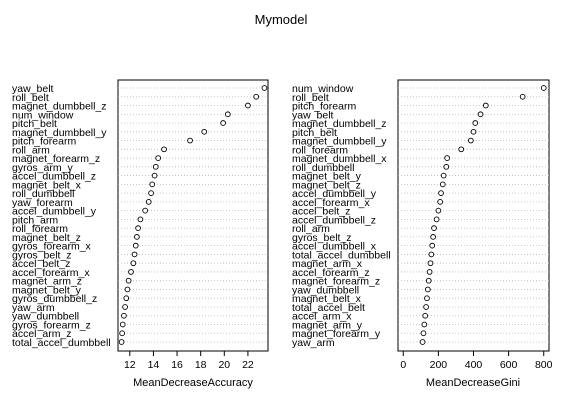 The height and width of the screenshot is (401, 562). Describe the element at coordinates (201, 365) in the screenshot. I see `x-tick-label: 18` at that location.